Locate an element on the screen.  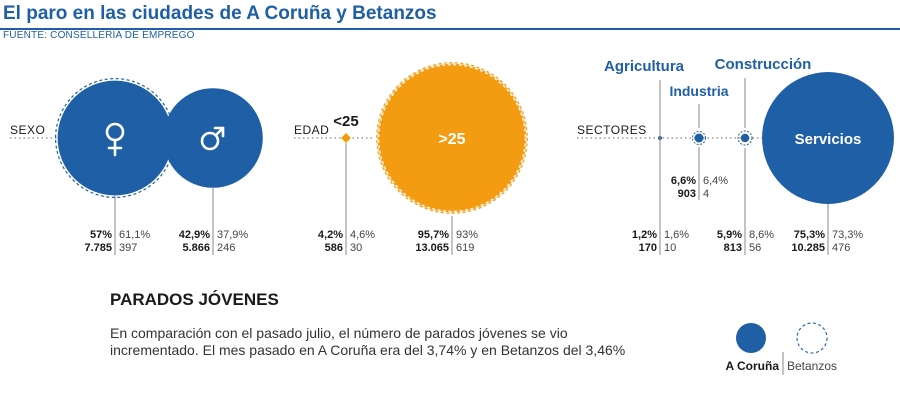
servicios-count-coruna: 10.285 is located at coordinates (808, 248).